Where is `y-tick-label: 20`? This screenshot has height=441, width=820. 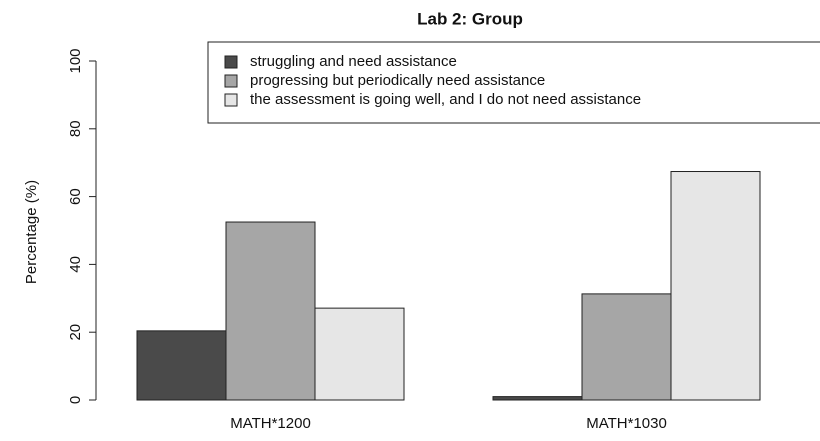 y-tick-label: 20 is located at coordinates (75, 332).